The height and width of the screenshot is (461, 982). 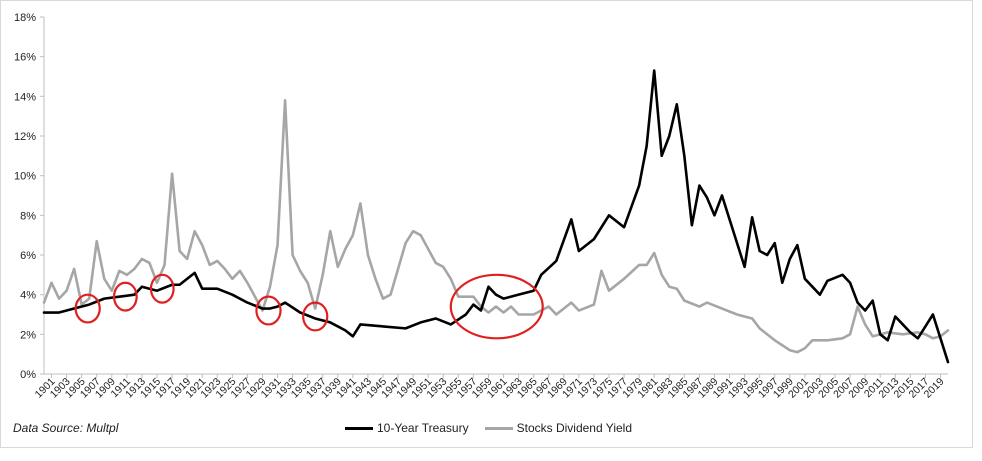 I want to click on legend-label-dividend: Stocks Dividend Yield, so click(x=574, y=428).